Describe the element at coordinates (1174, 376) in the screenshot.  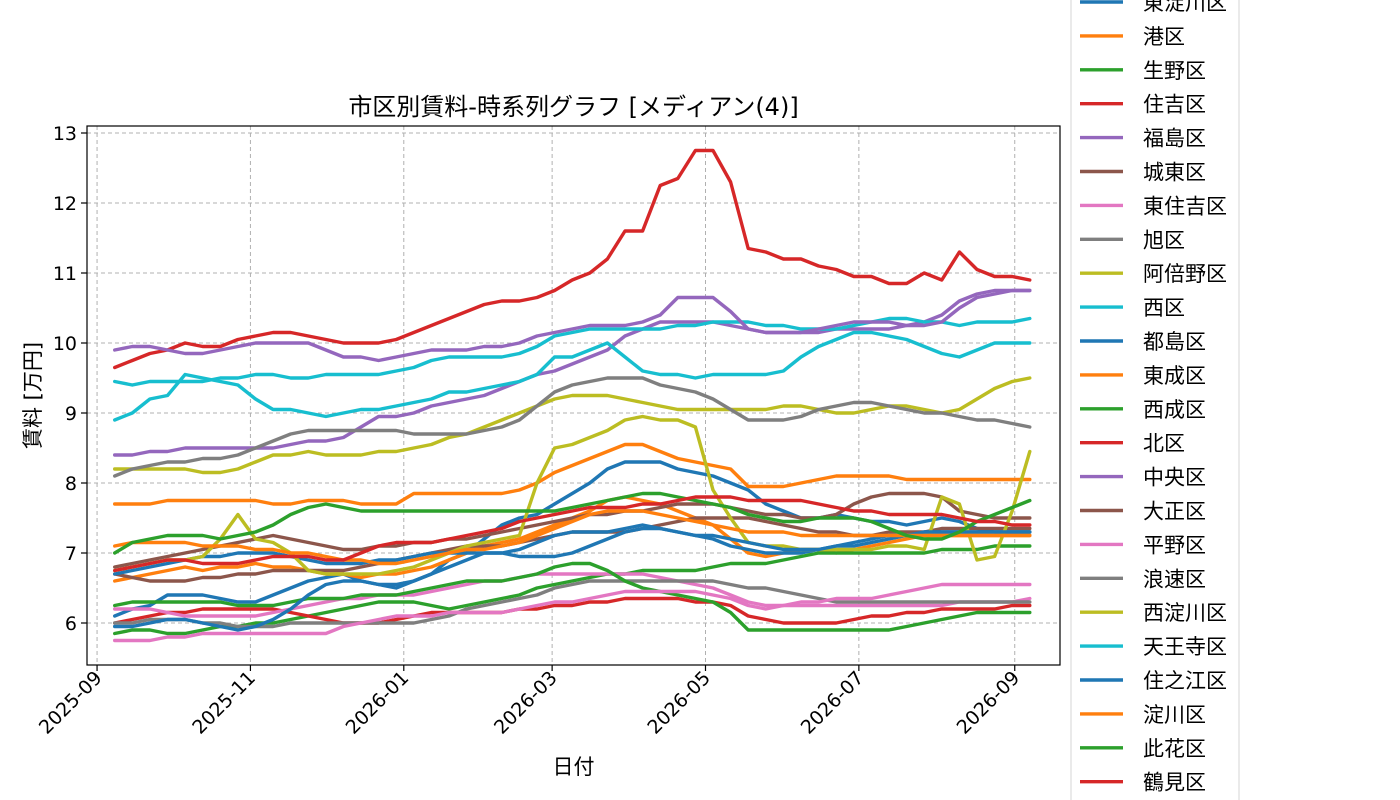
I see `legend-entry: 東成区` at that location.